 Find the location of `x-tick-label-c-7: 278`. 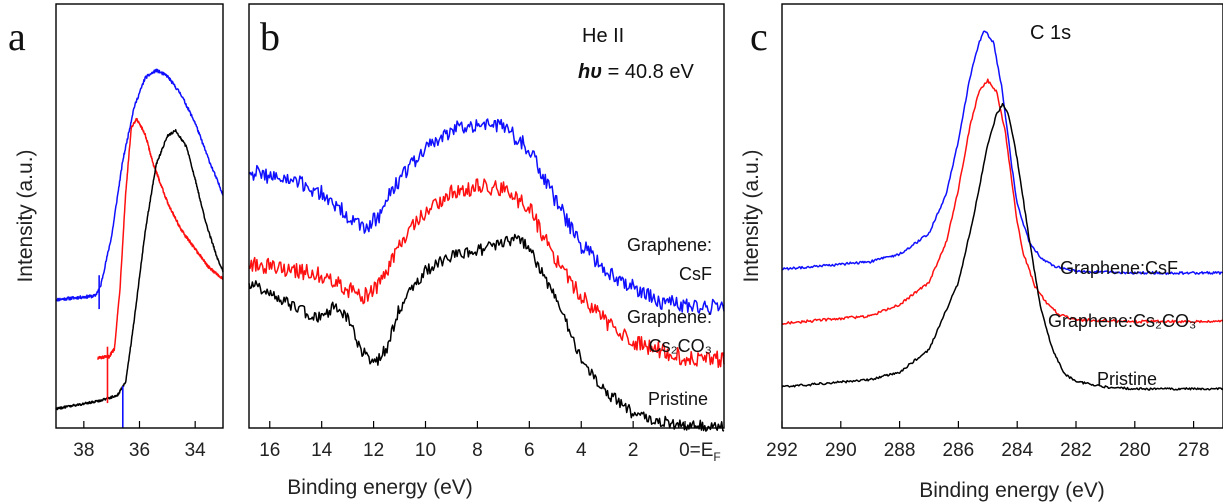

x-tick-label-c-7: 278 is located at coordinates (1194, 450).